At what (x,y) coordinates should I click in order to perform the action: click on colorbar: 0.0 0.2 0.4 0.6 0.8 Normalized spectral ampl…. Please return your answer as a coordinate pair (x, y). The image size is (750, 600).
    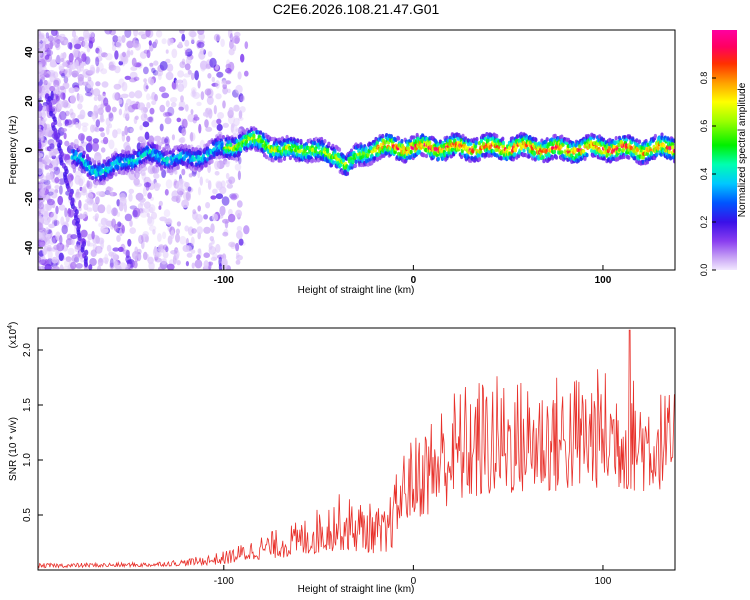
    Looking at the image, I should click on (723, 153).